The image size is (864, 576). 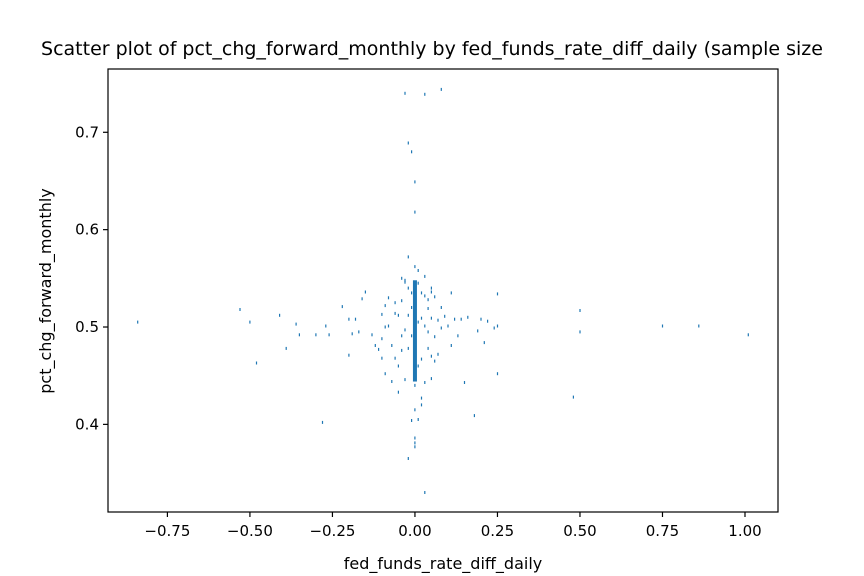 What do you see at coordinates (87, 132) in the screenshot?
I see `y-tick-label: 0.7` at bounding box center [87, 132].